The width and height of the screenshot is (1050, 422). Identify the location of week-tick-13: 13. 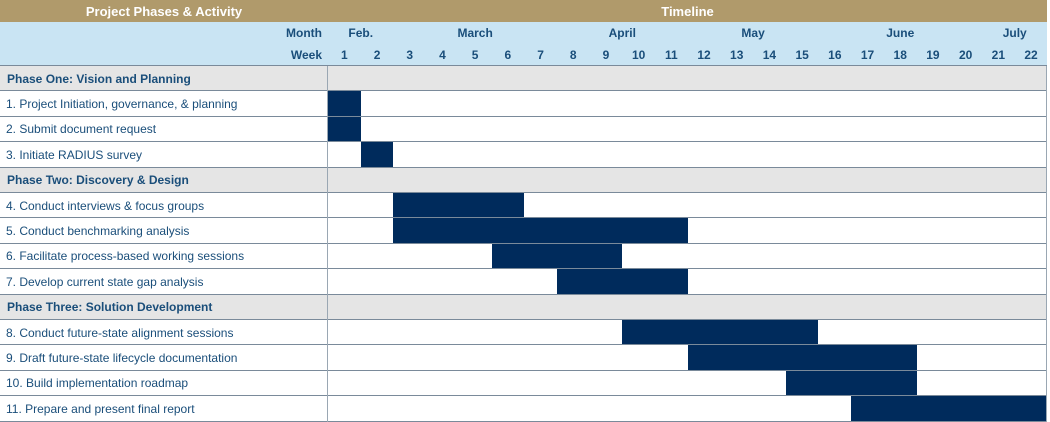
(737, 55).